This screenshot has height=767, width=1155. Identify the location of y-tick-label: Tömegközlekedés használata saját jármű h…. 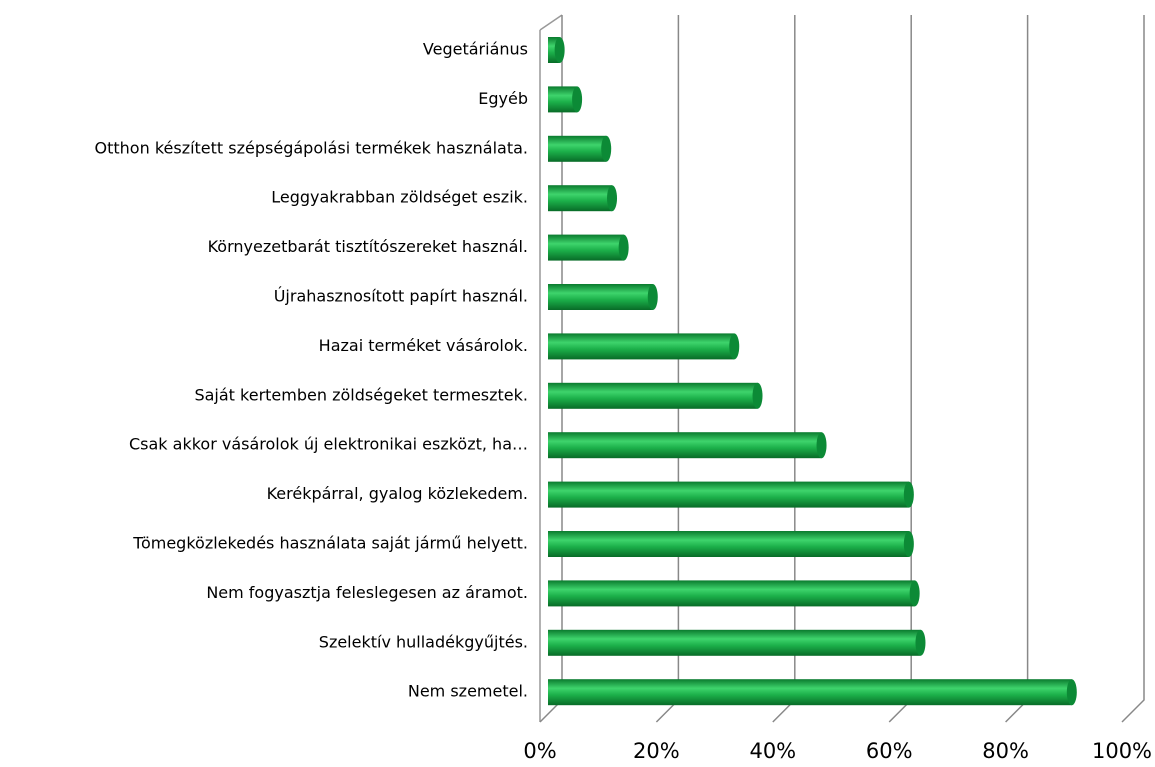
(330, 543).